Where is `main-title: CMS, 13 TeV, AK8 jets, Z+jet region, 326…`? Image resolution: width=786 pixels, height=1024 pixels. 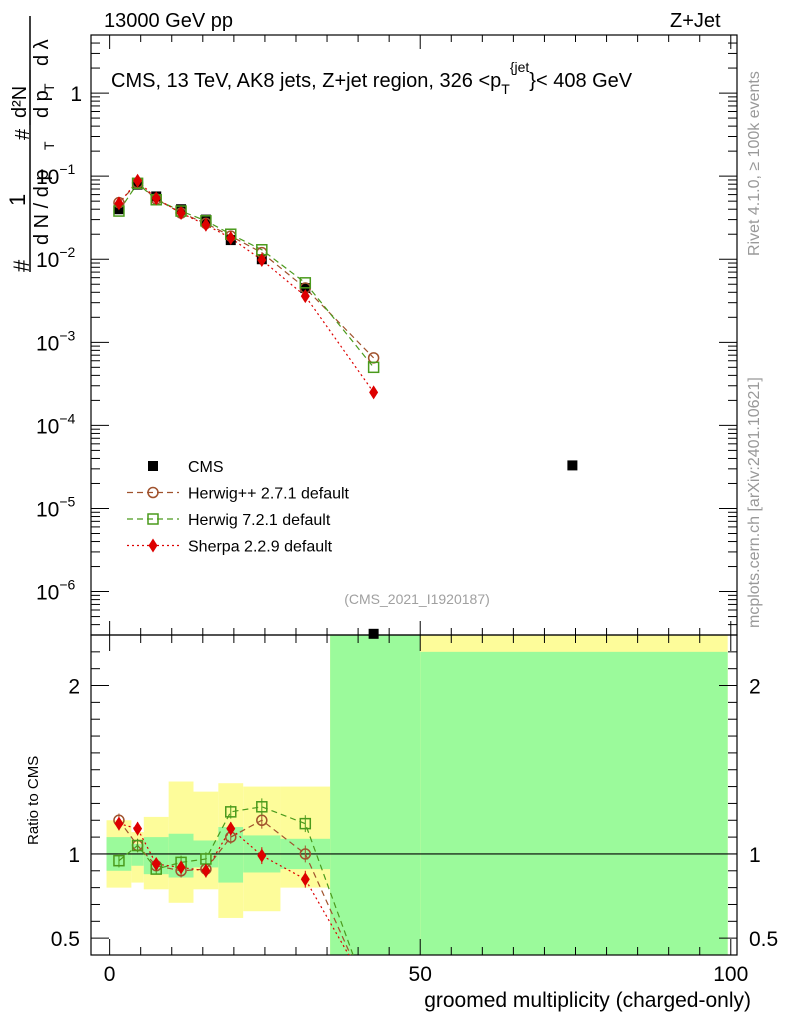 main-title: CMS, 13 TeV, AK8 jets, Z+jet region, 326… is located at coordinates (372, 78).